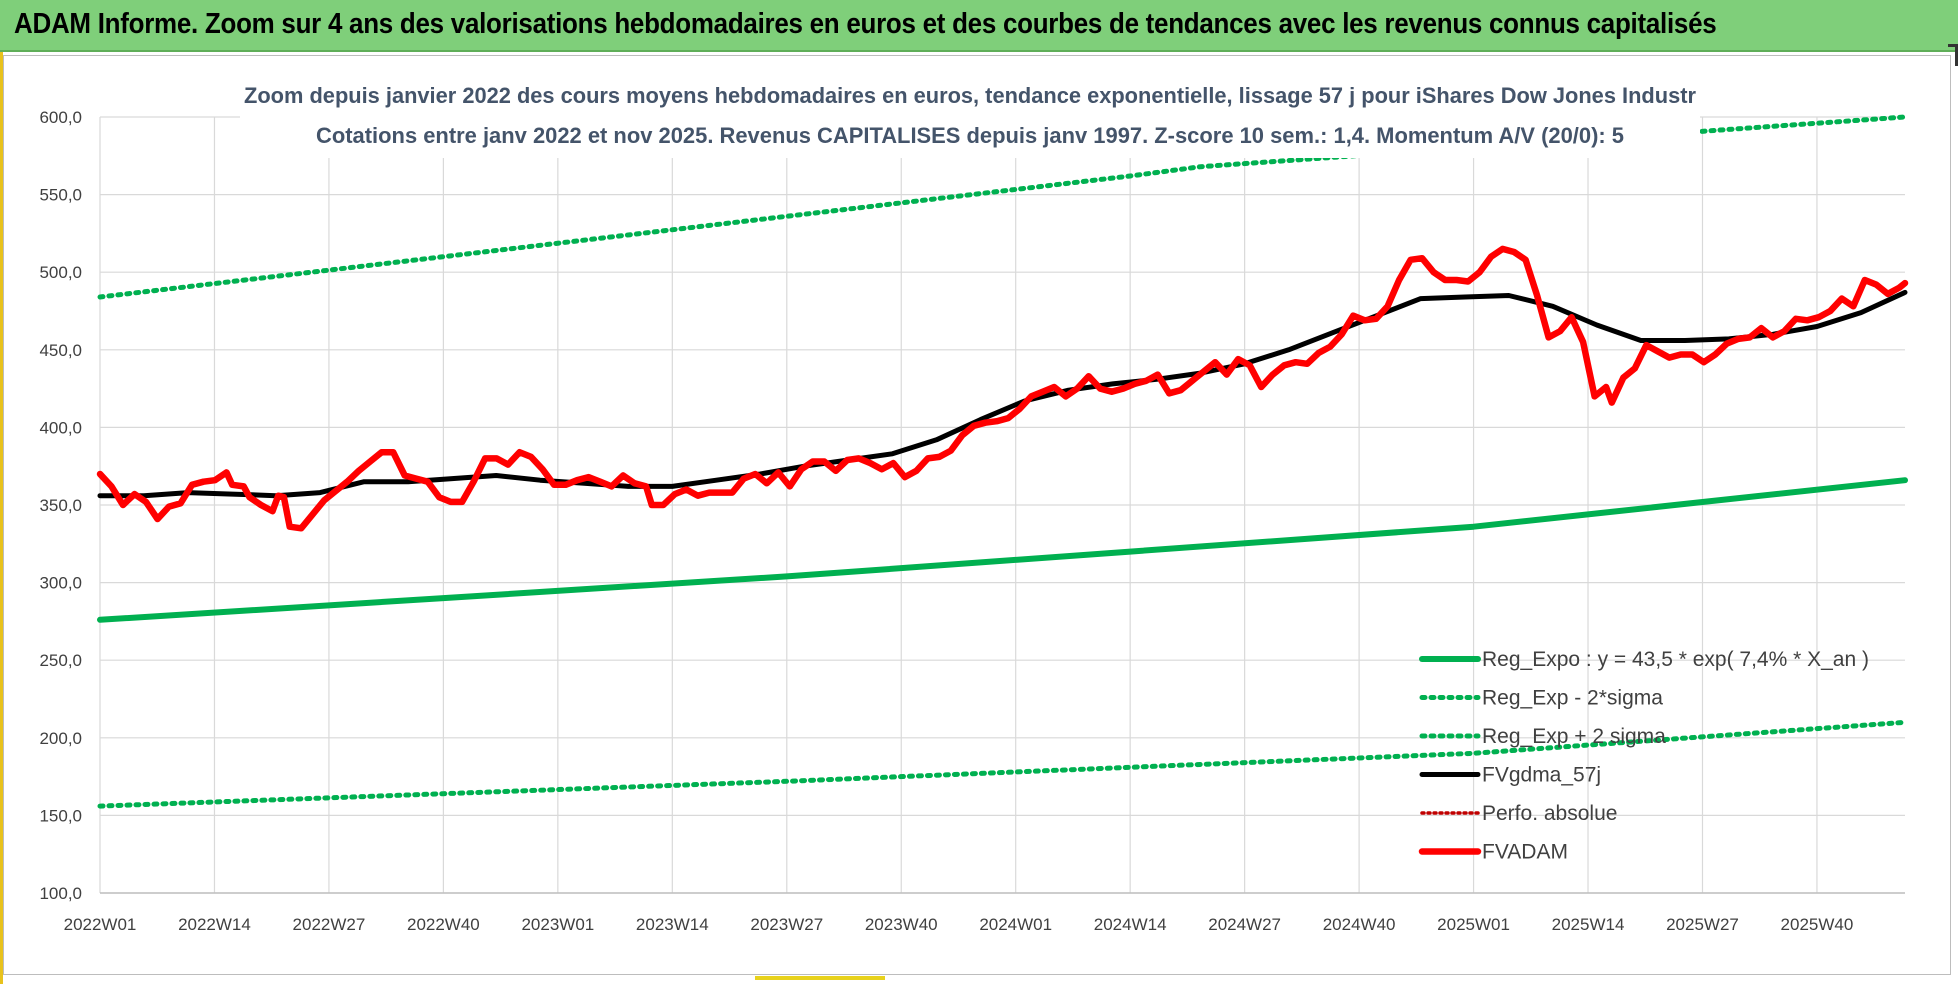  Describe the element at coordinates (100, 924) in the screenshot. I see `x-tick-label: 2022W01` at that location.